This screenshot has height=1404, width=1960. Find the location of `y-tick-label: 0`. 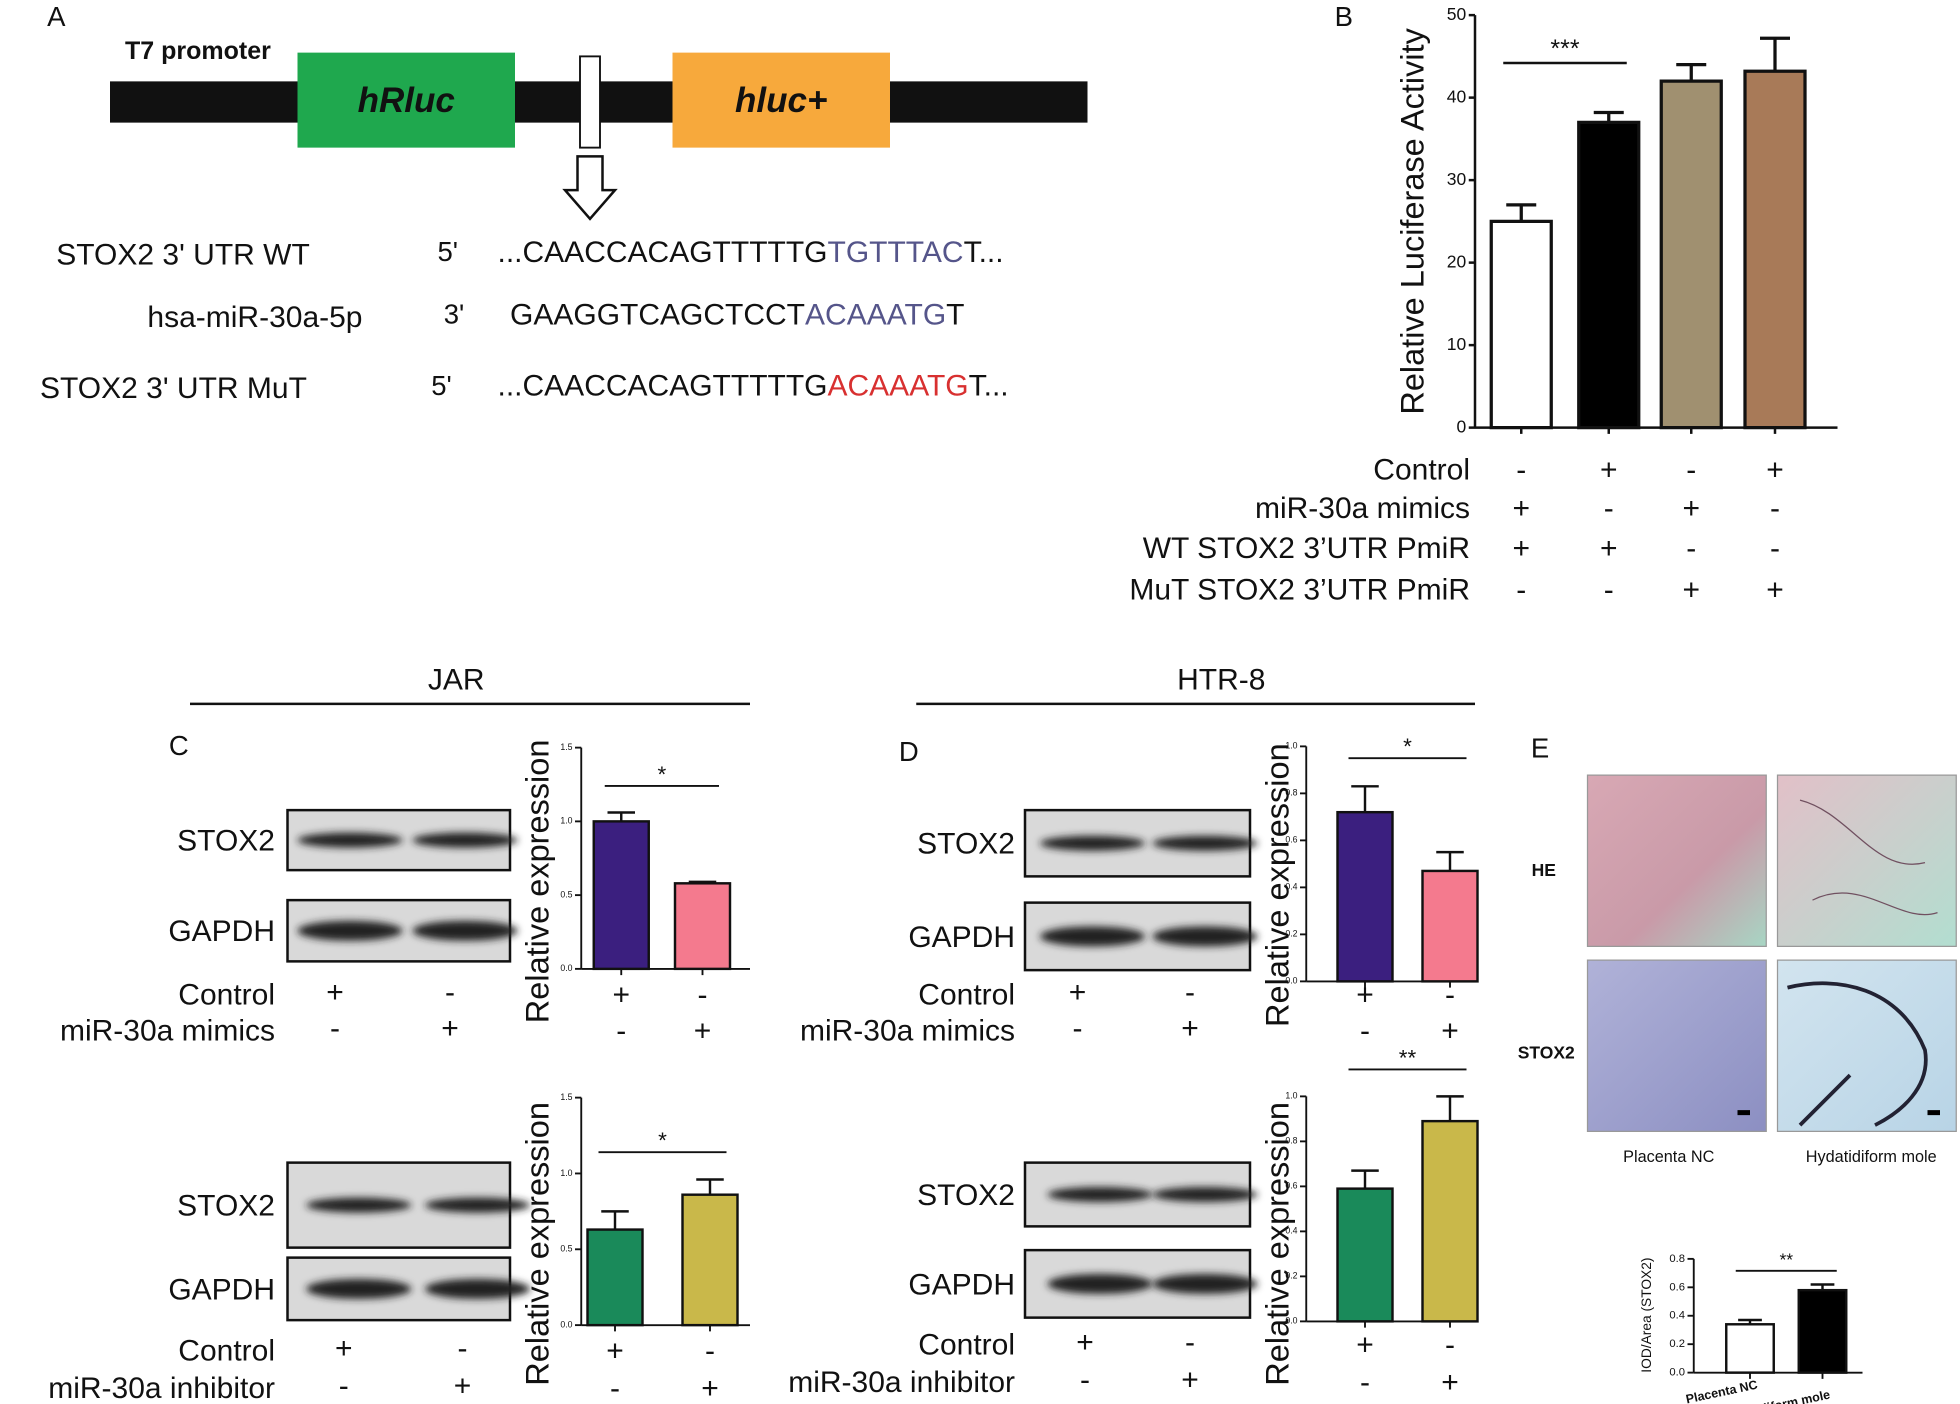

y-tick-label: 0 is located at coordinates (1462, 426).